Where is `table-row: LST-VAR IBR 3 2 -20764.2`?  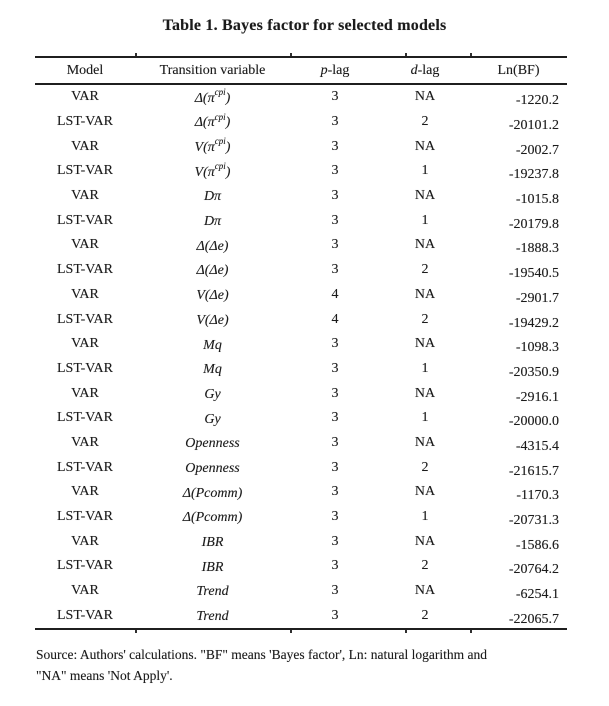 table-row: LST-VAR IBR 3 2 -20764.2 is located at coordinates (301, 566).